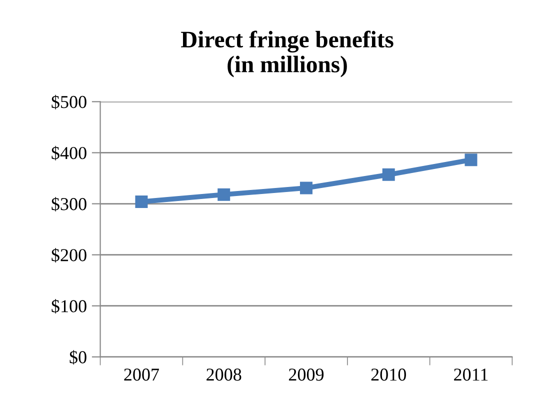  I want to click on y-tick-label: $100, so click(69, 306).